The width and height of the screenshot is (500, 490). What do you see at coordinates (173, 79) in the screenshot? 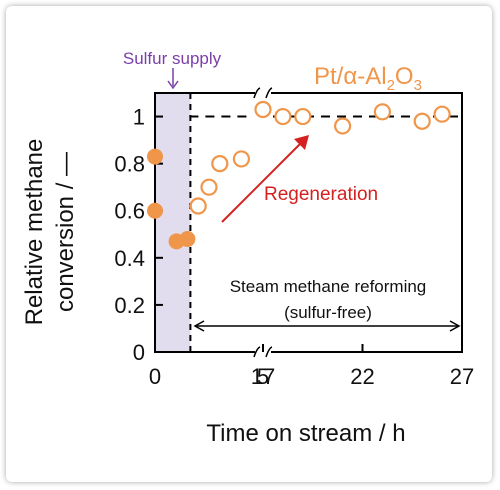
I see `sulfur-supply-arrow-icon` at bounding box center [173, 79].